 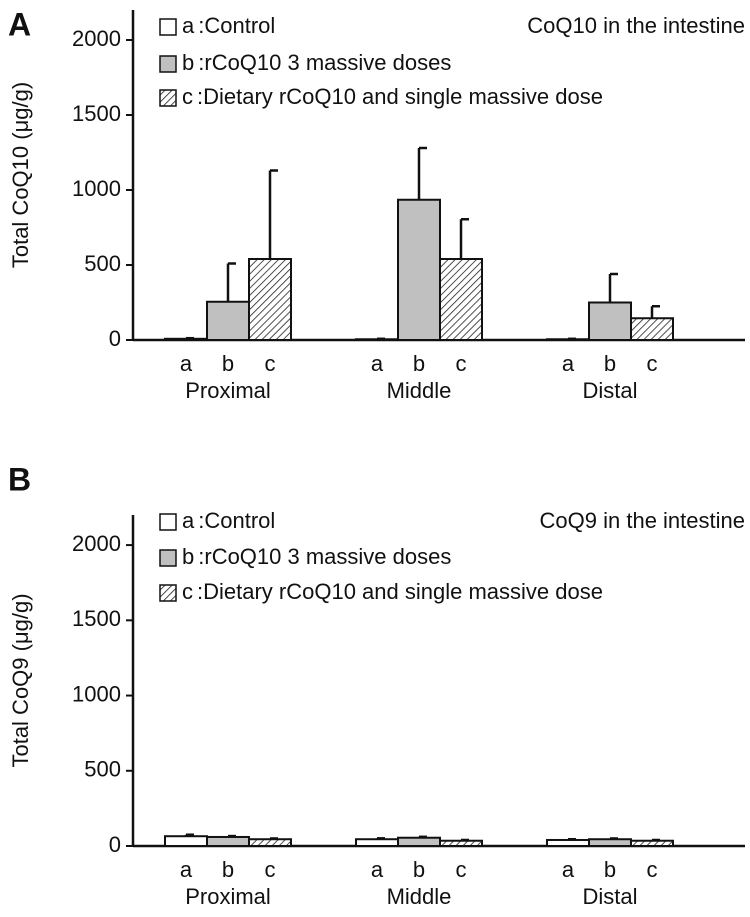 I want to click on chart-title: CoQ10 in the intestine, so click(x=636, y=25).